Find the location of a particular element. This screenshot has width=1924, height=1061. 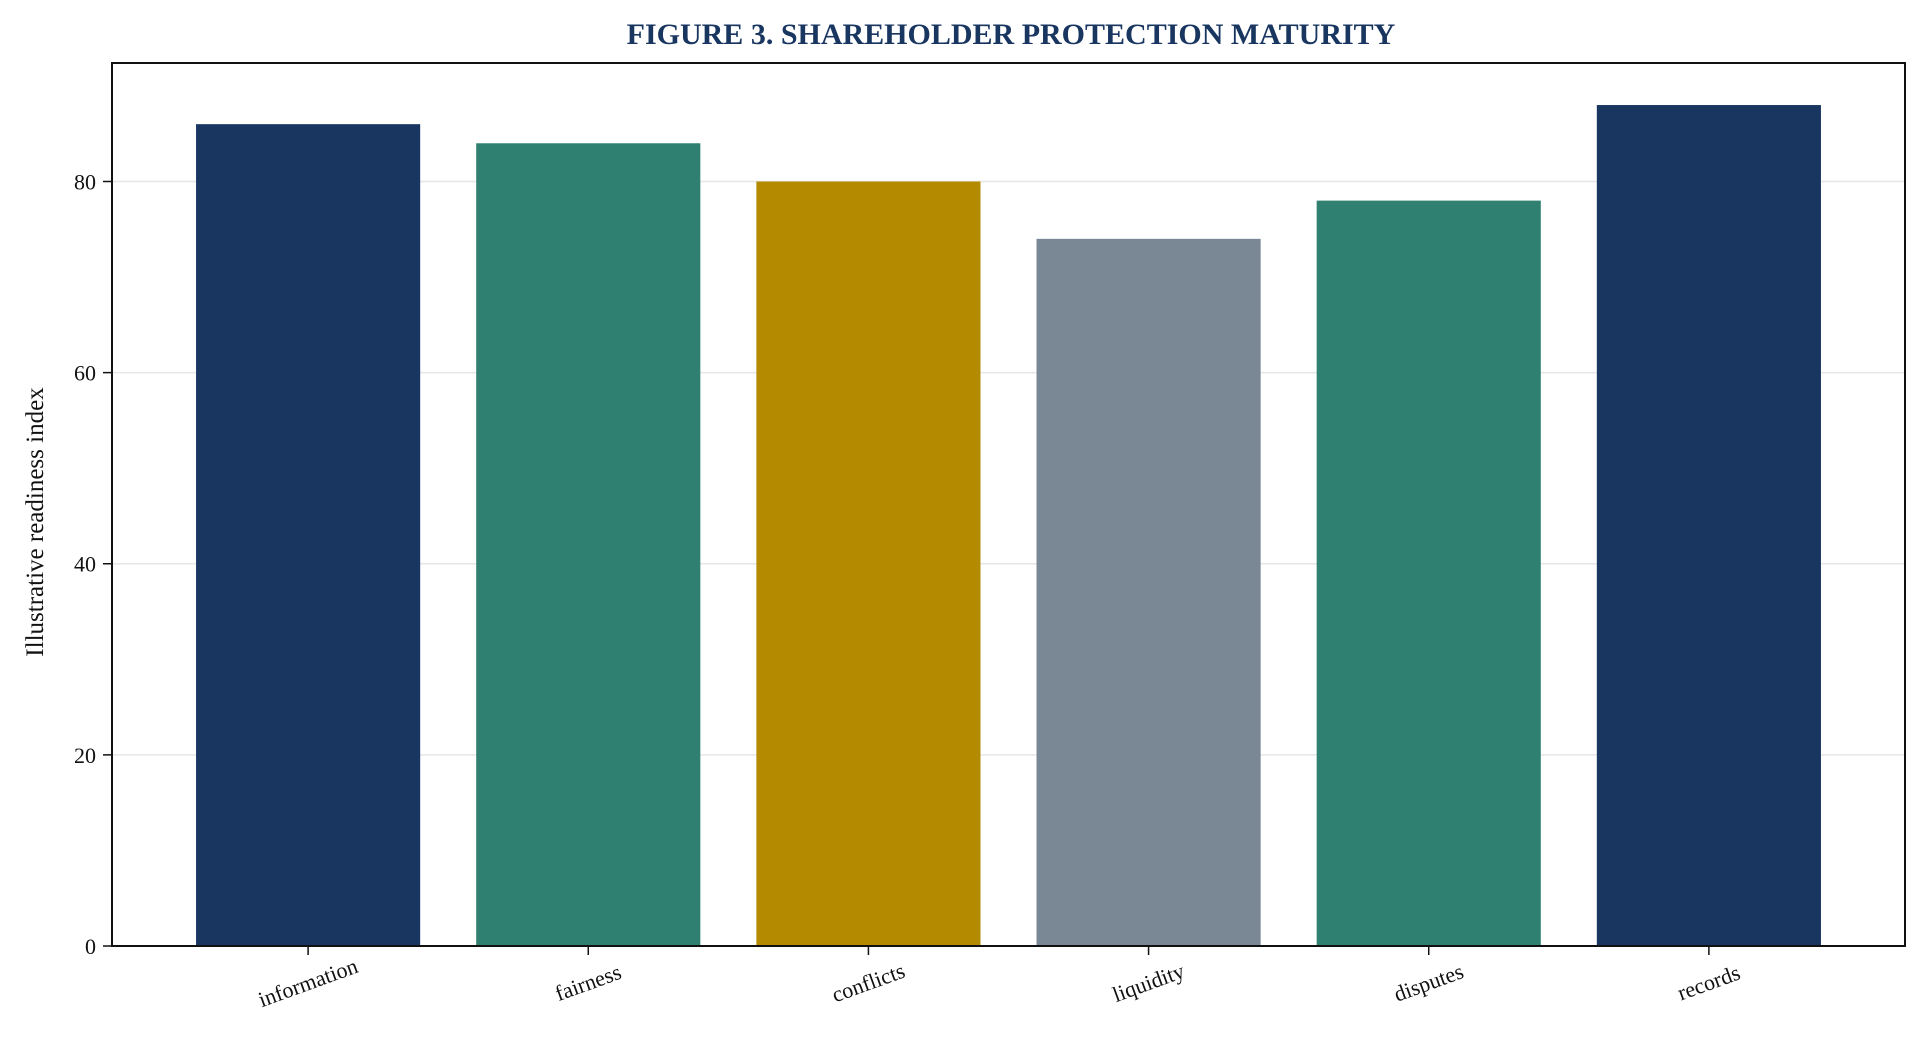

y-tick-label: 60 is located at coordinates (85, 373).